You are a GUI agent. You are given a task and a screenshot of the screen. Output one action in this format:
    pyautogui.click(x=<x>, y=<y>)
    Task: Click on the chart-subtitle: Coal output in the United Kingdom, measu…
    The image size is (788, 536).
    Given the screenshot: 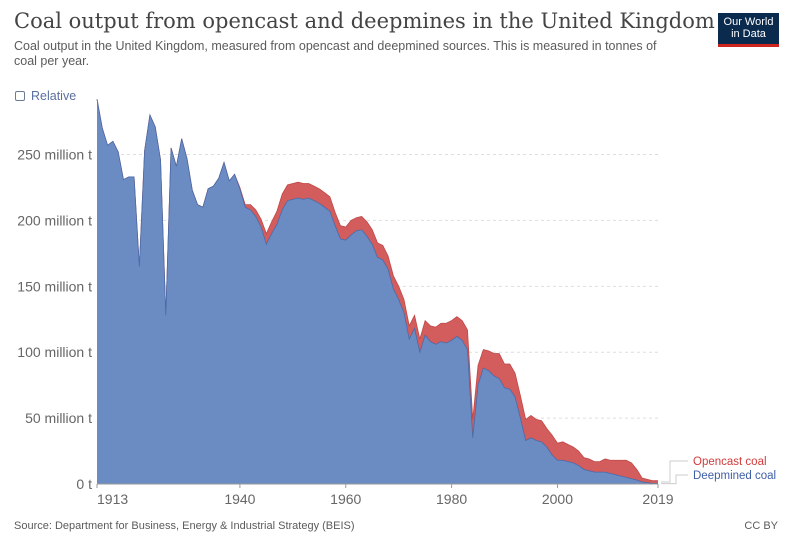 What is the action you would take?
    pyautogui.click(x=335, y=53)
    